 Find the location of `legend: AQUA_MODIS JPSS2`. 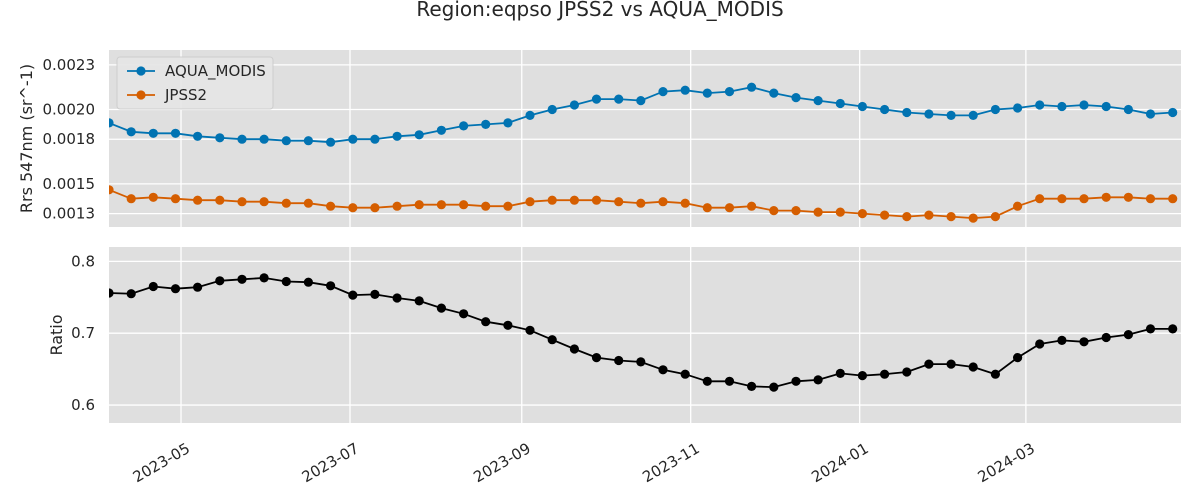

legend: AQUA_MODIS JPSS2 is located at coordinates (195, 83).